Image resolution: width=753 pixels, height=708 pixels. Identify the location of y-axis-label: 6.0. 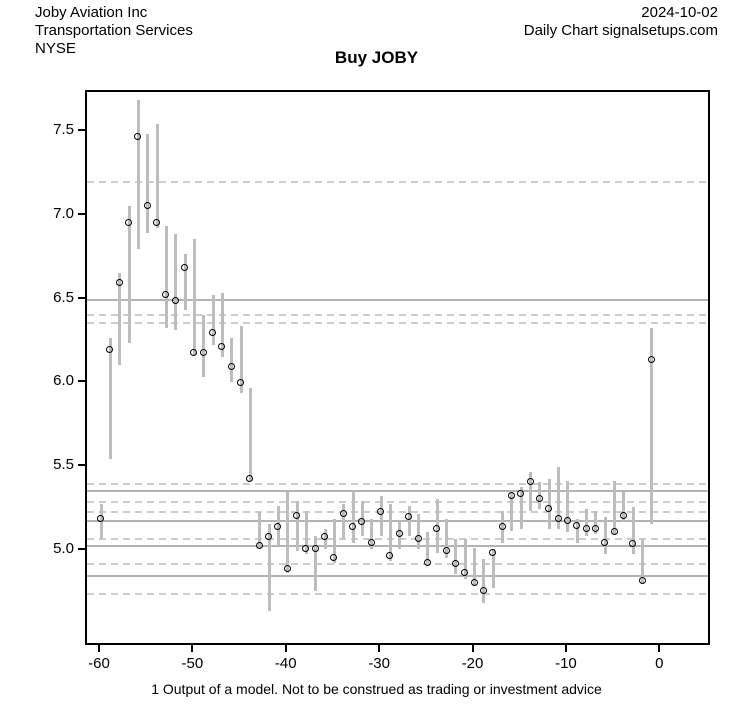
(63, 381).